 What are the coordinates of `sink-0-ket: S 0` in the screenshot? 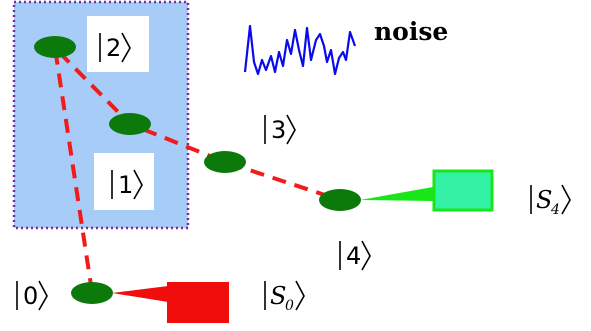 It's located at (284, 297).